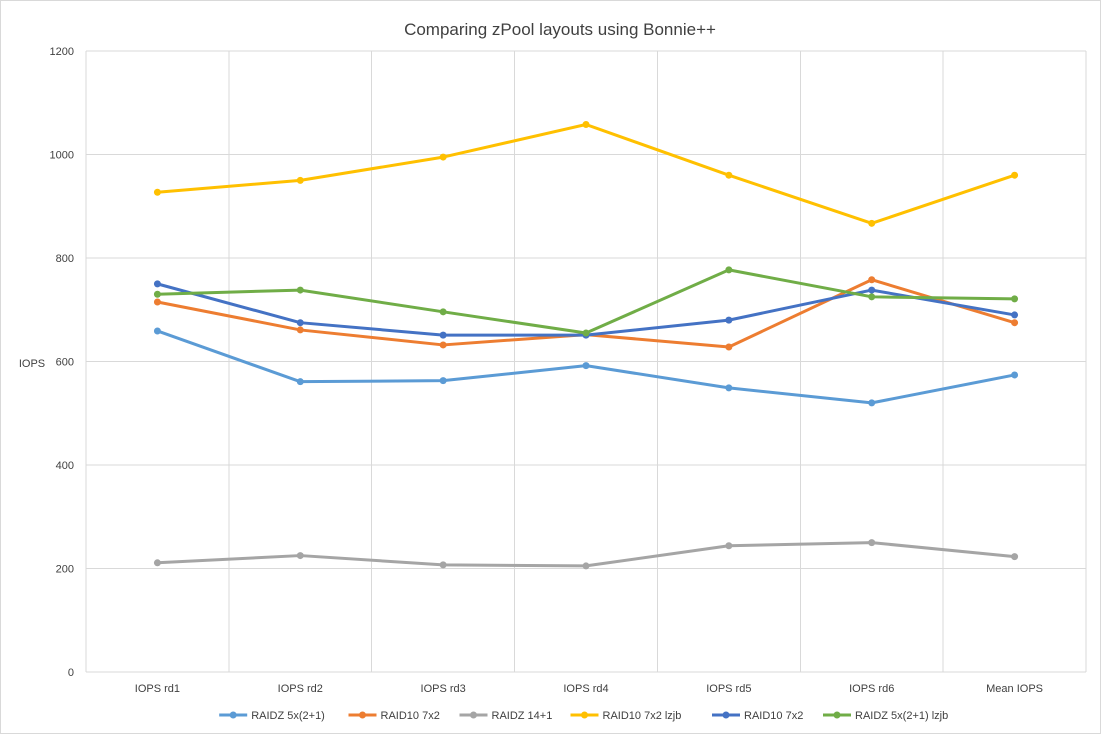  I want to click on y-axis-title: IOPS, so click(32, 364).